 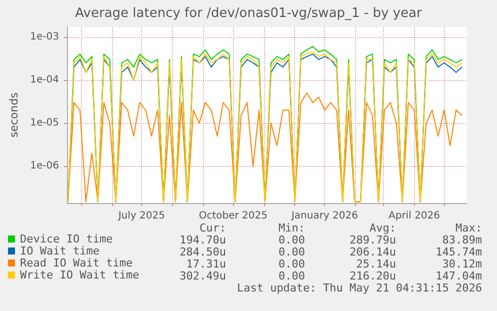 What do you see at coordinates (373, 276) in the screenshot?
I see `text: 216.20u` at bounding box center [373, 276].